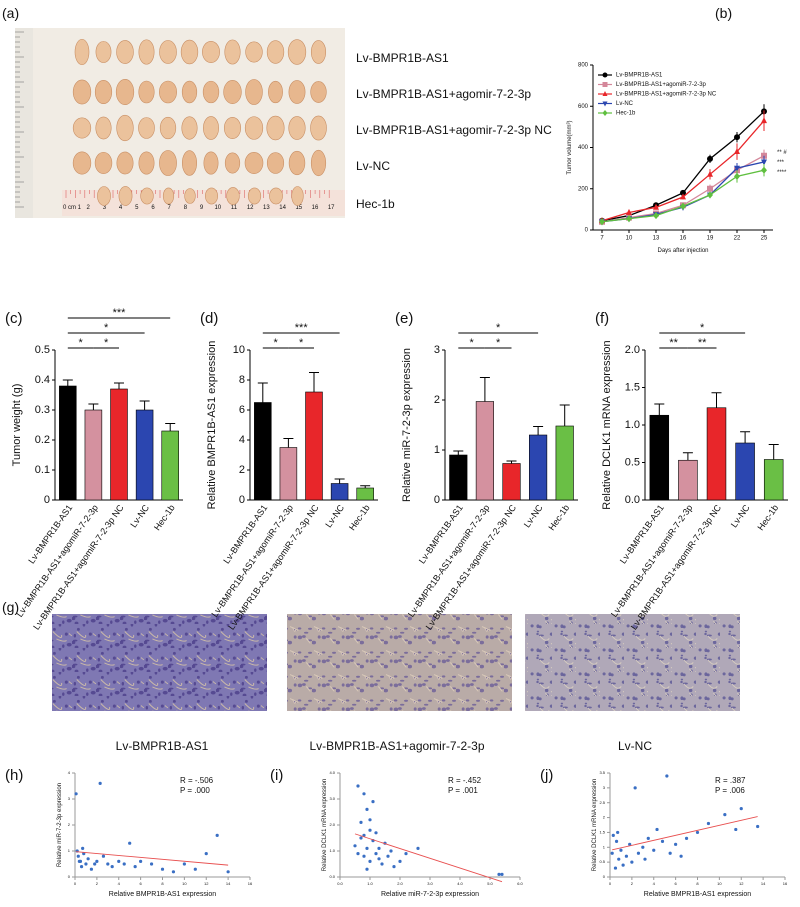 The height and width of the screenshot is (907, 800). What do you see at coordinates (164, 518) in the screenshot?
I see `x-tick-label: Hec-1b` at bounding box center [164, 518].